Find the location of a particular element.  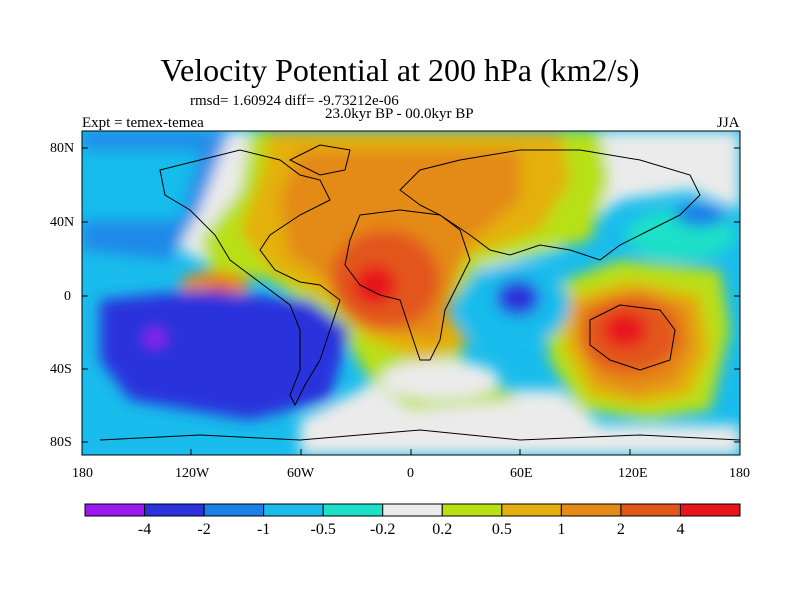

colorbar-label: 2 is located at coordinates (620, 529).